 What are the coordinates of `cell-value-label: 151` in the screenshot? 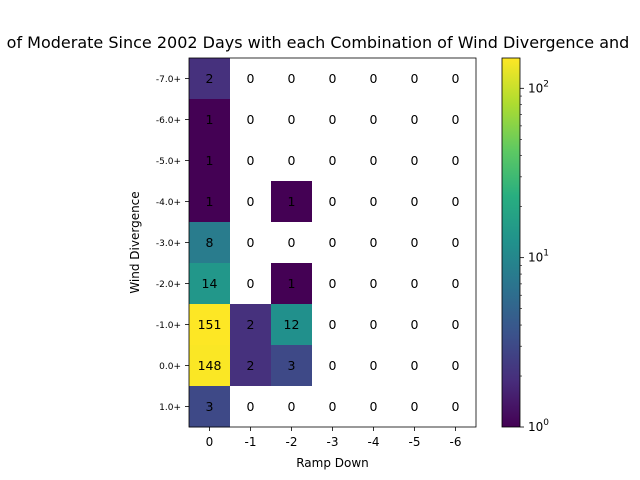 It's located at (210, 324).